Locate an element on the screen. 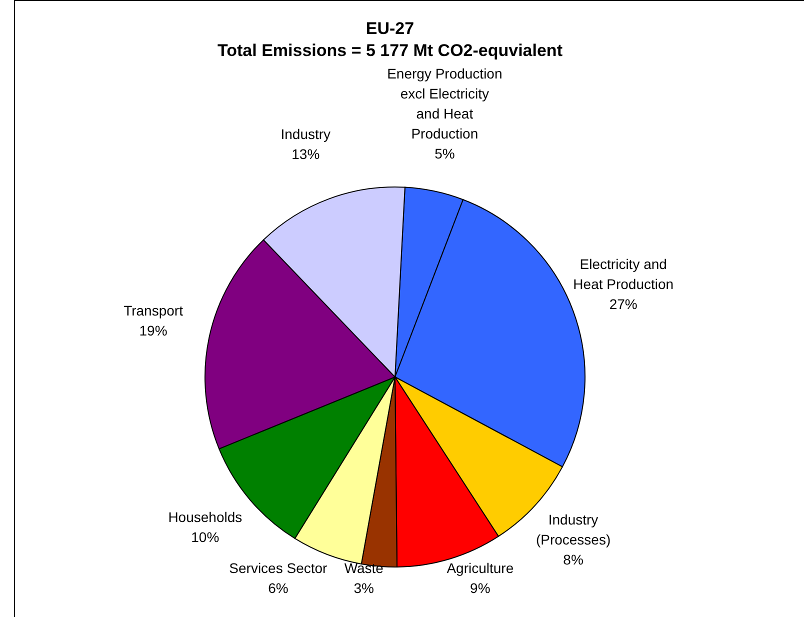 This screenshot has width=804, height=617. data-label: 13% is located at coordinates (306, 154).